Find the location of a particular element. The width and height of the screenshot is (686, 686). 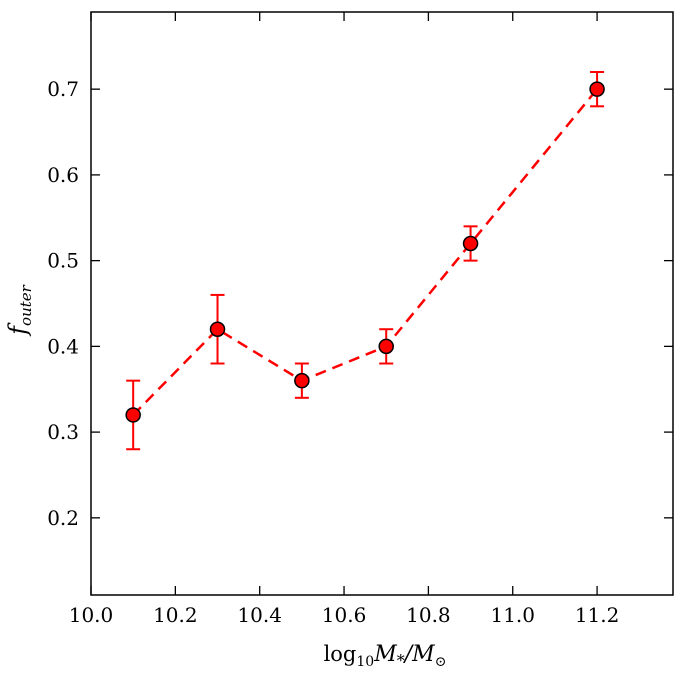

x-tick-label: 11.2 is located at coordinates (597, 615).